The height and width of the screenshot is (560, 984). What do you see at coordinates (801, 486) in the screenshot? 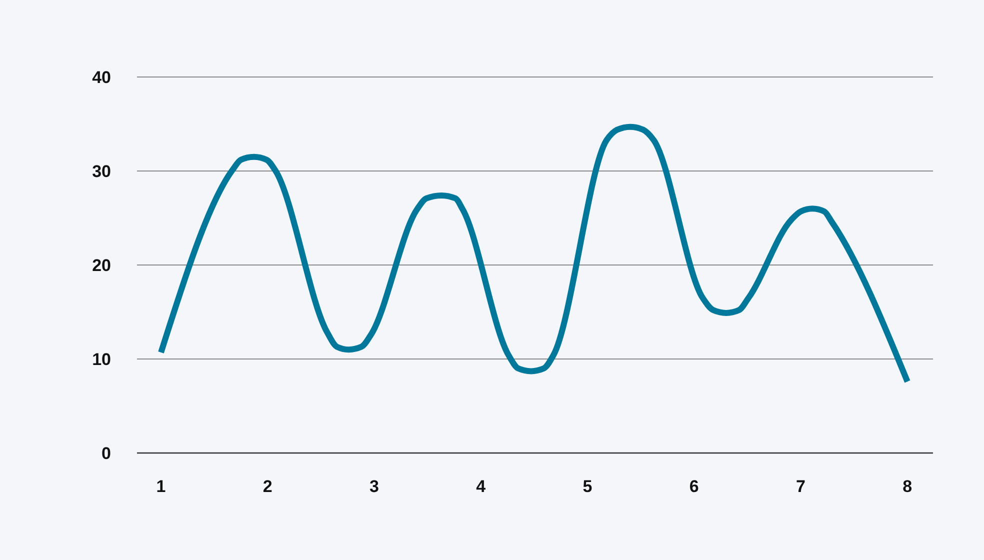
I see `x-tick-label: 7` at bounding box center [801, 486].